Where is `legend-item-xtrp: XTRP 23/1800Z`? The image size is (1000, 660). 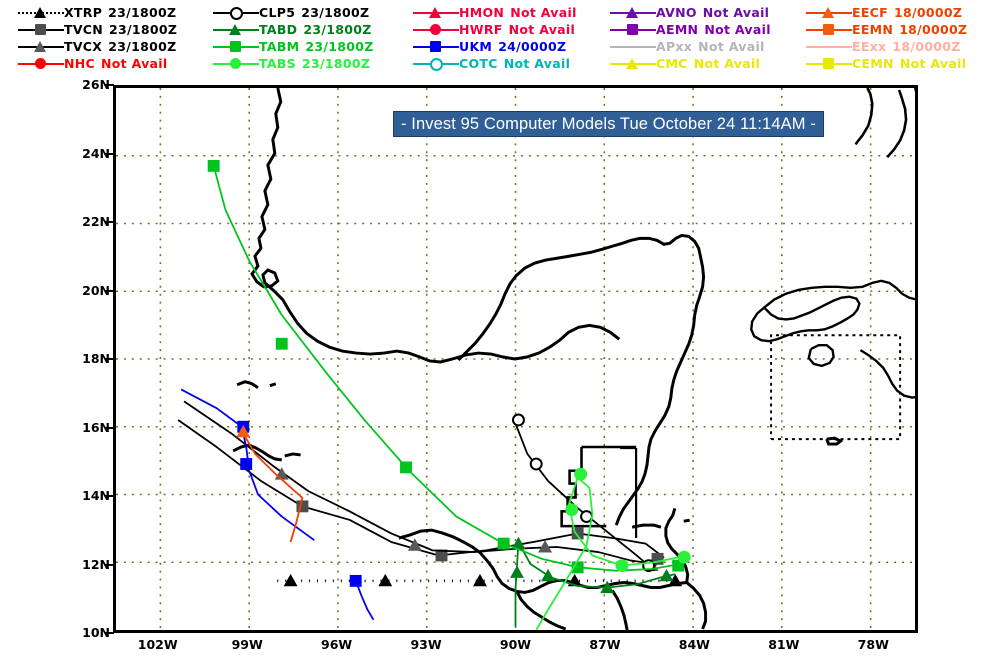
legend-item-xtrp: XTRP 23/1800Z is located at coordinates (97, 12).